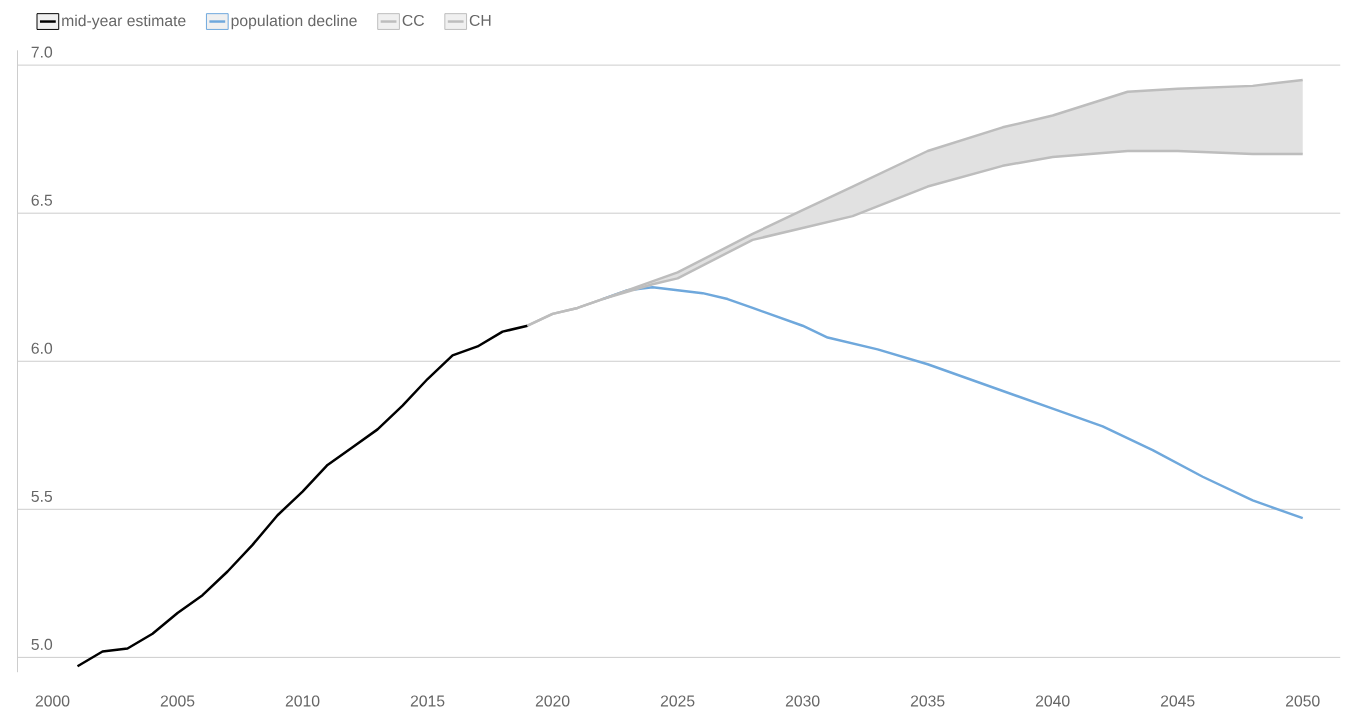 Image resolution: width=1355 pixels, height=726 pixels. Describe the element at coordinates (480, 20) in the screenshot. I see `legend-label: CH` at that location.